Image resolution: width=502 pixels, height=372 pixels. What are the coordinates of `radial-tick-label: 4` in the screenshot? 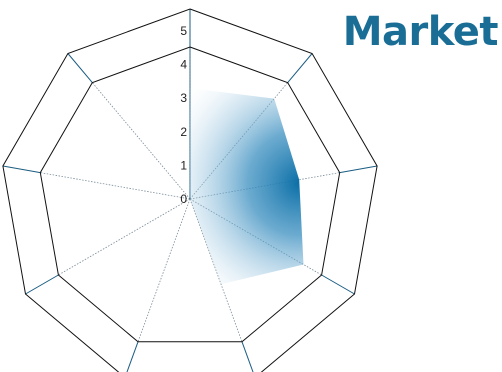 It's located at (183, 65).